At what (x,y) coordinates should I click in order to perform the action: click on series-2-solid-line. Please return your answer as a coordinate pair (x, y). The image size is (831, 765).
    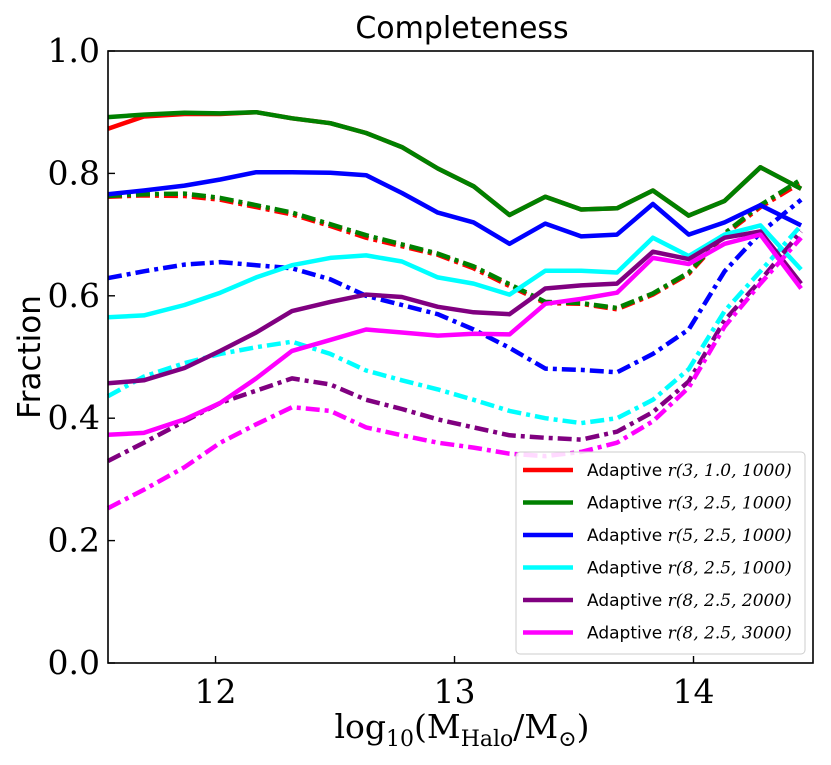
    Looking at the image, I should click on (455, 163).